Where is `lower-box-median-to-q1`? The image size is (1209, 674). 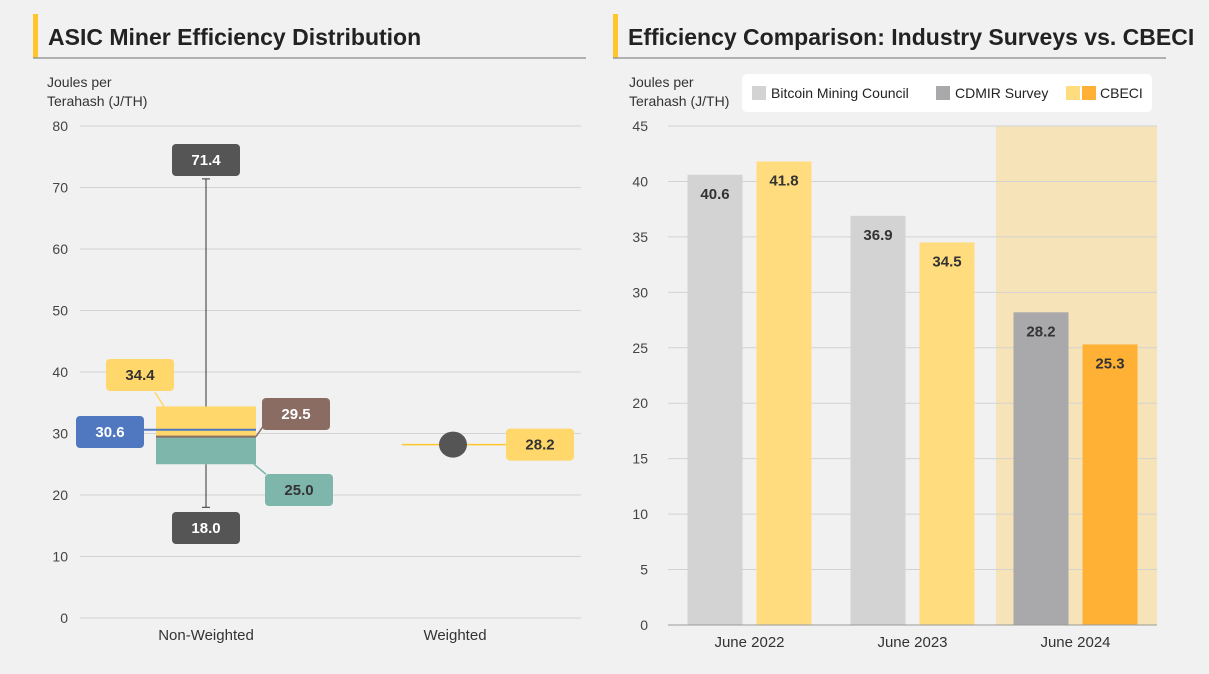
lower-box-median-to-q1 is located at coordinates (206, 450).